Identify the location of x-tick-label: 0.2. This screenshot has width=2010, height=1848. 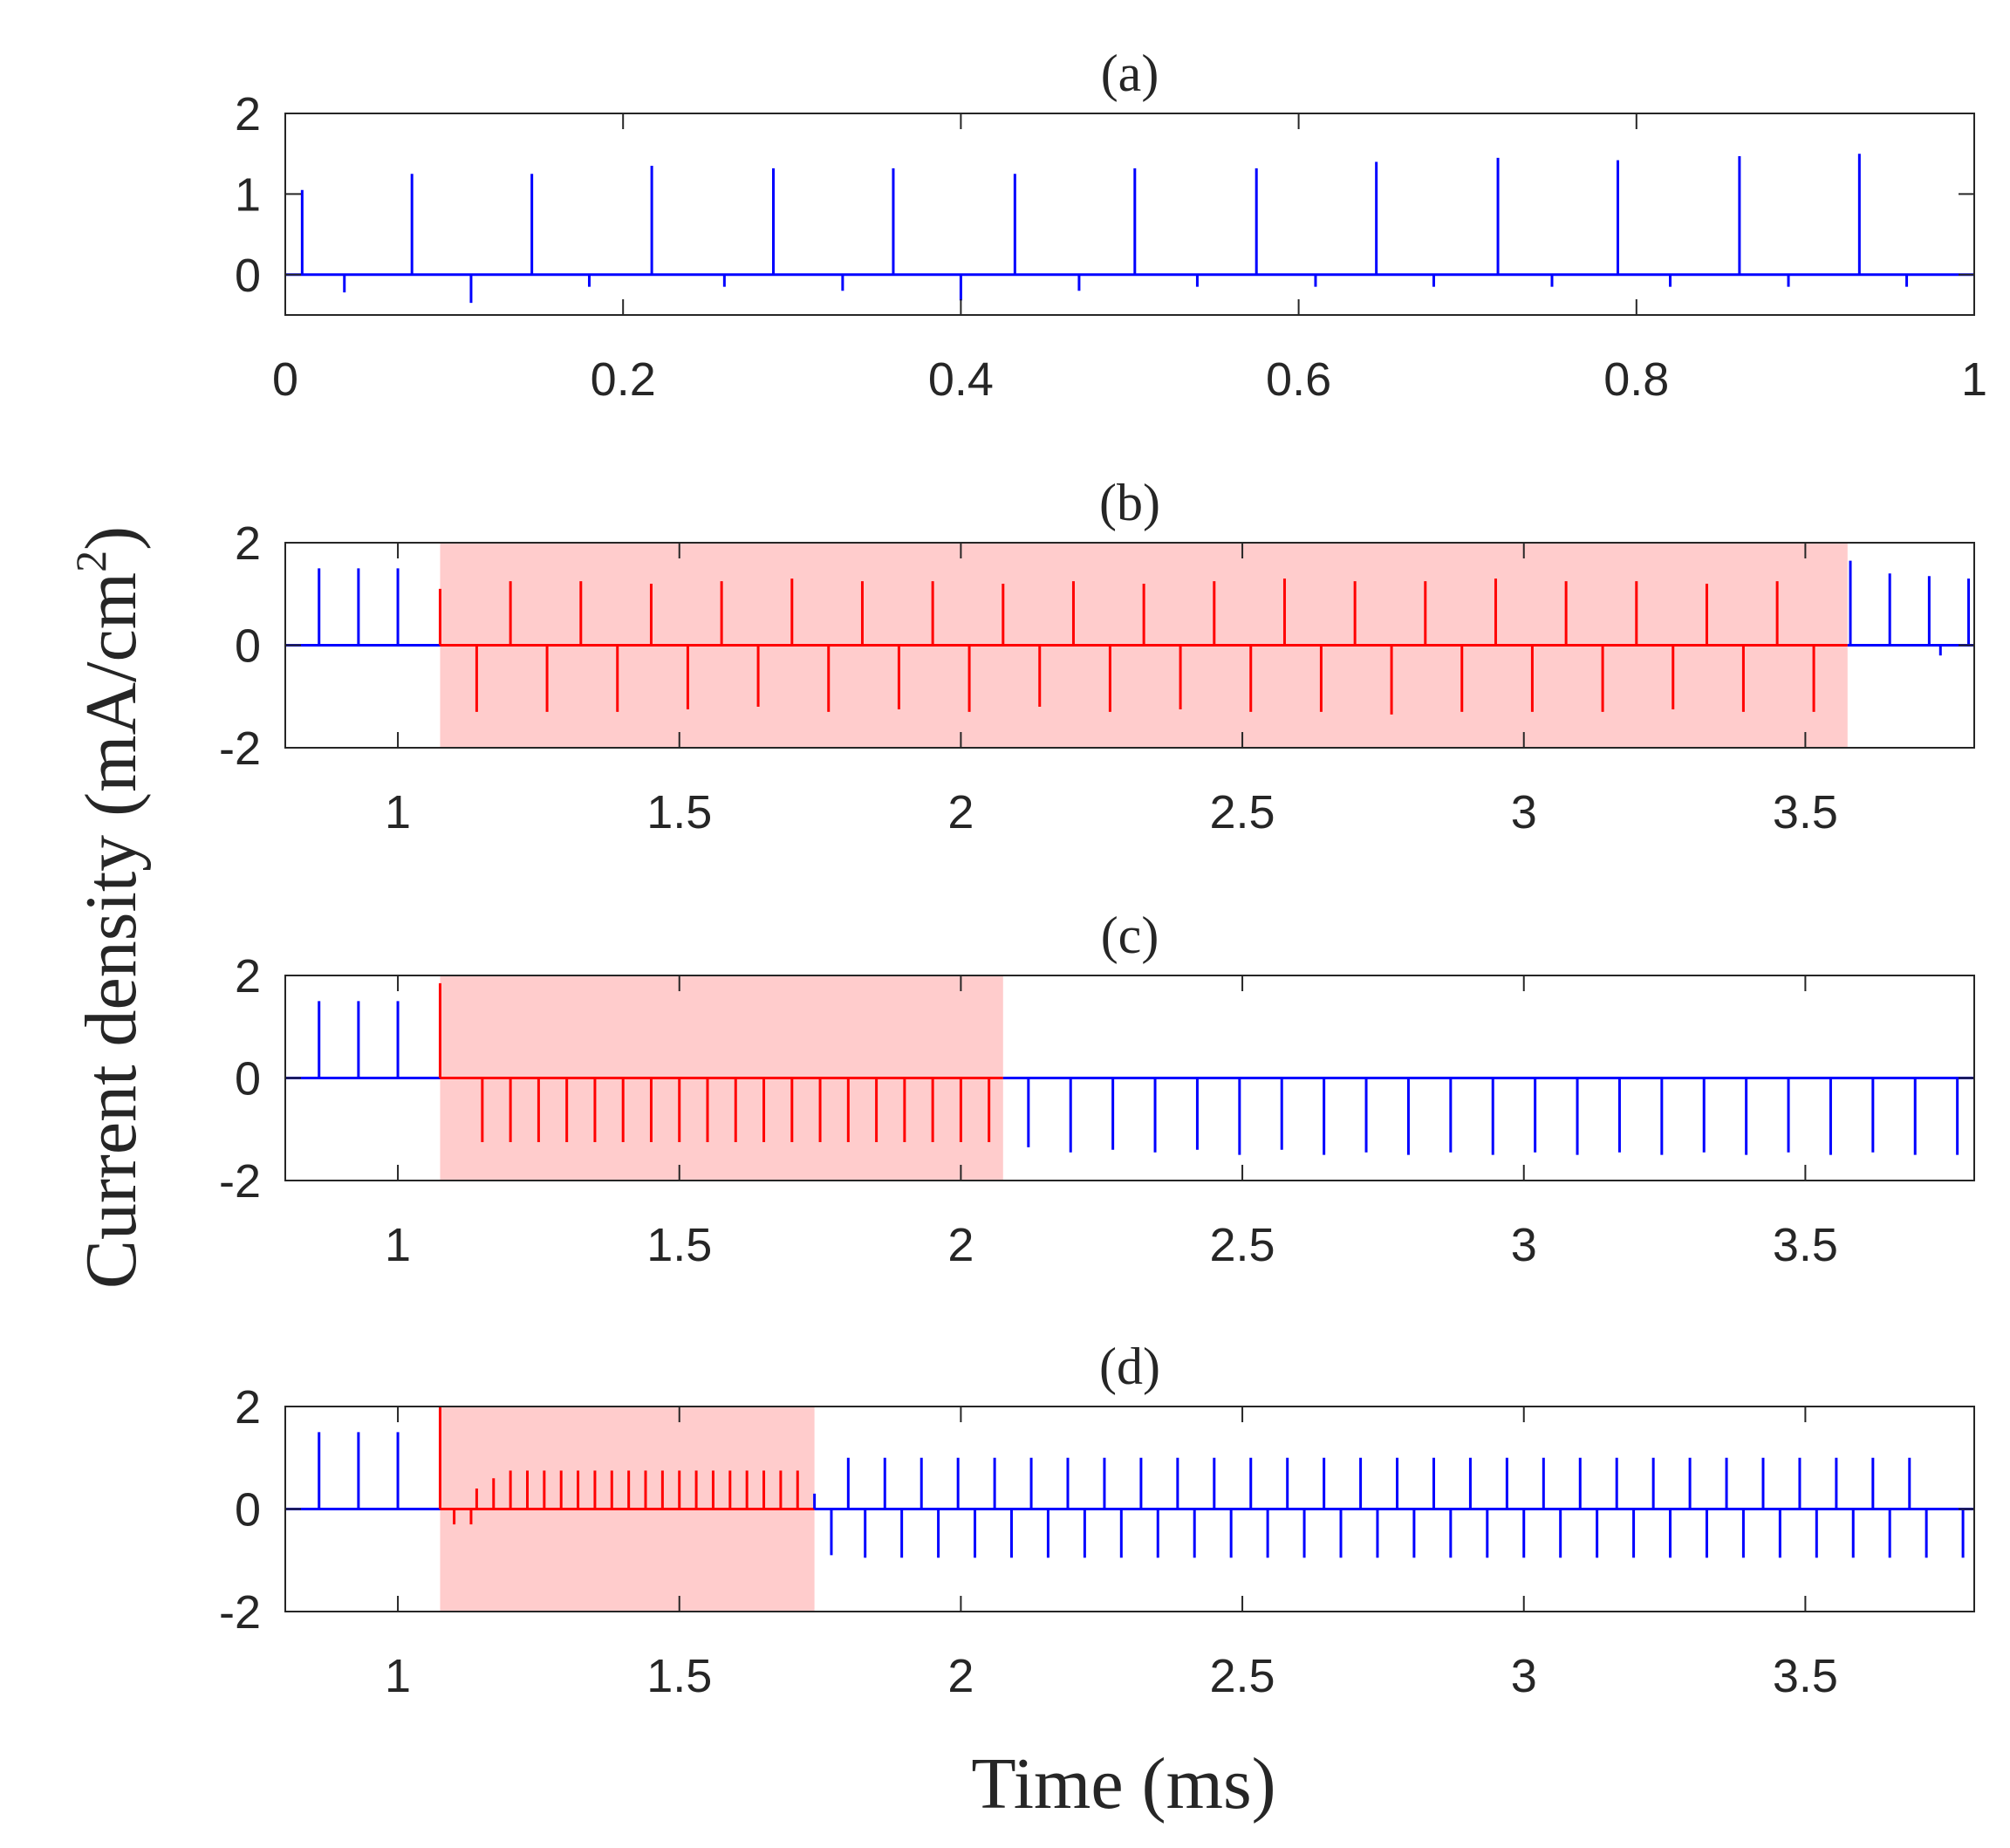
(624, 379).